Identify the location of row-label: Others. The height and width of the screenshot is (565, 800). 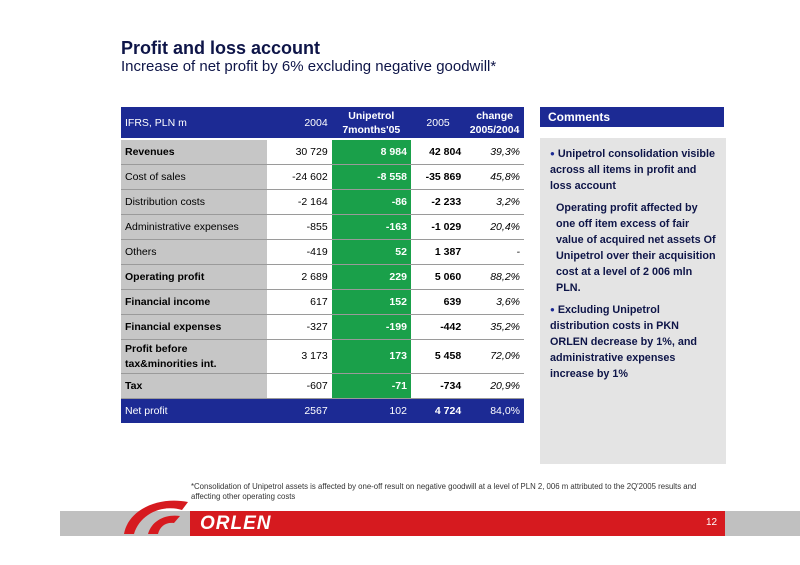
(194, 252).